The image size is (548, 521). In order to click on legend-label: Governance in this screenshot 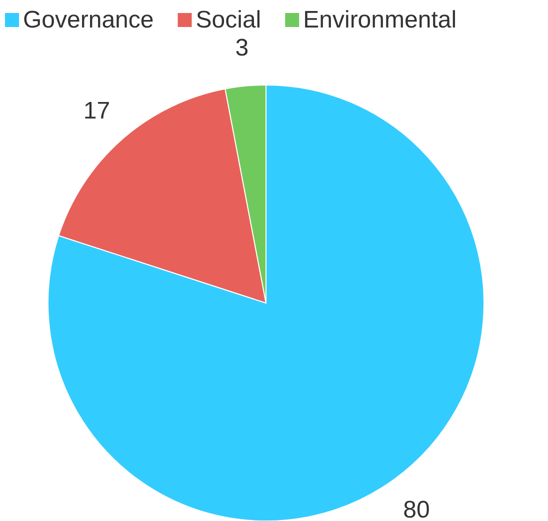, I will do `click(88, 20)`.